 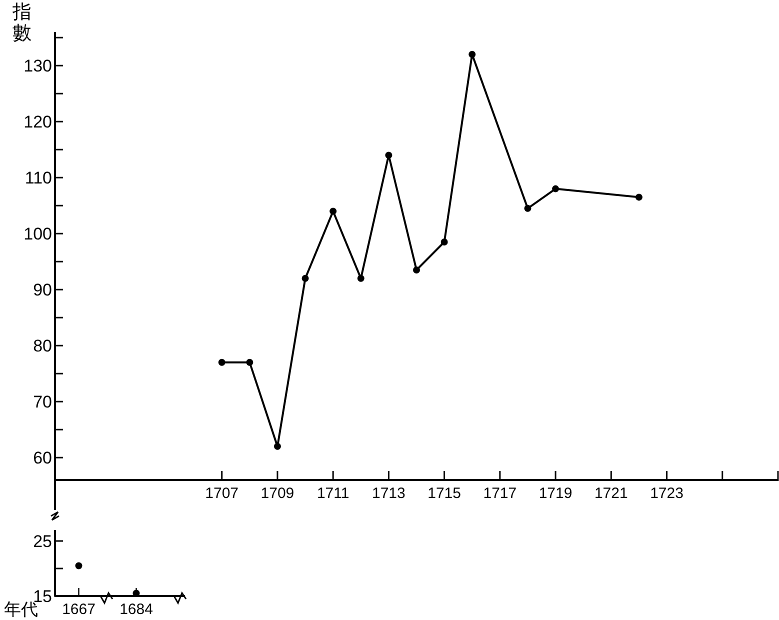 What do you see at coordinates (389, 493) in the screenshot?
I see `x-tick-label: 1713` at bounding box center [389, 493].